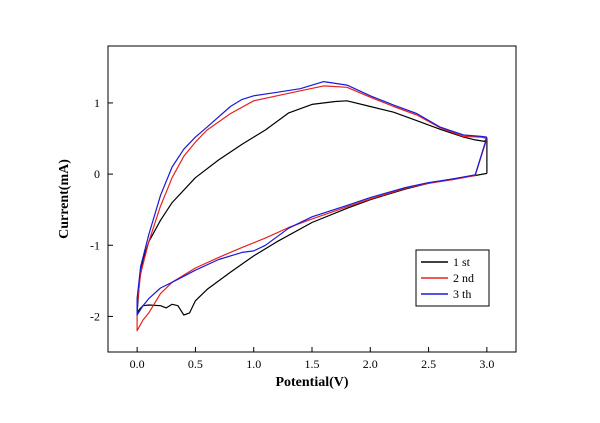 Image resolution: width=600 pixels, height=423 pixels. I want to click on x-tick-label: 3.0, so click(486, 364).